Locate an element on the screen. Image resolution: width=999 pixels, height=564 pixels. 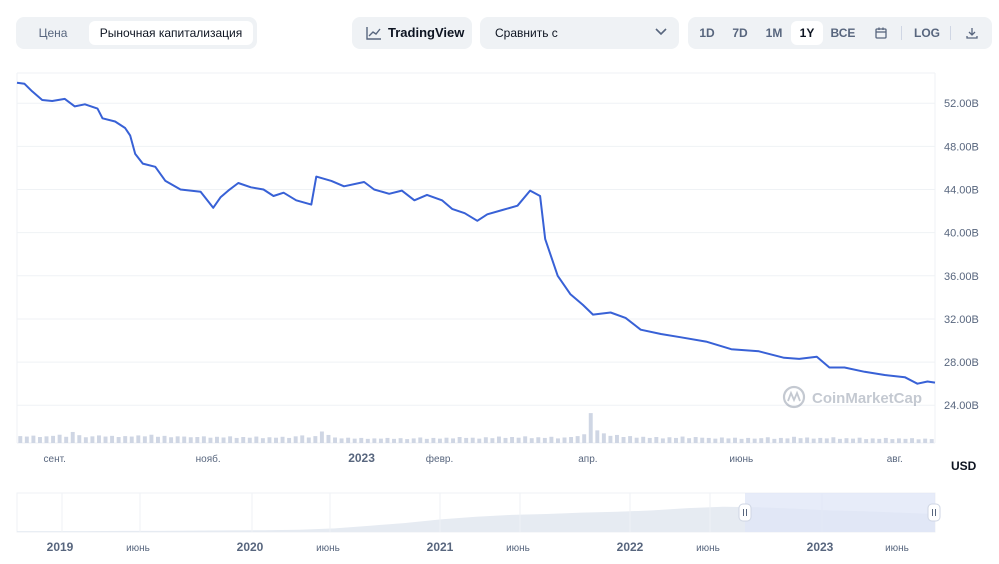
y-tick-label: 24.00B is located at coordinates (961, 406).